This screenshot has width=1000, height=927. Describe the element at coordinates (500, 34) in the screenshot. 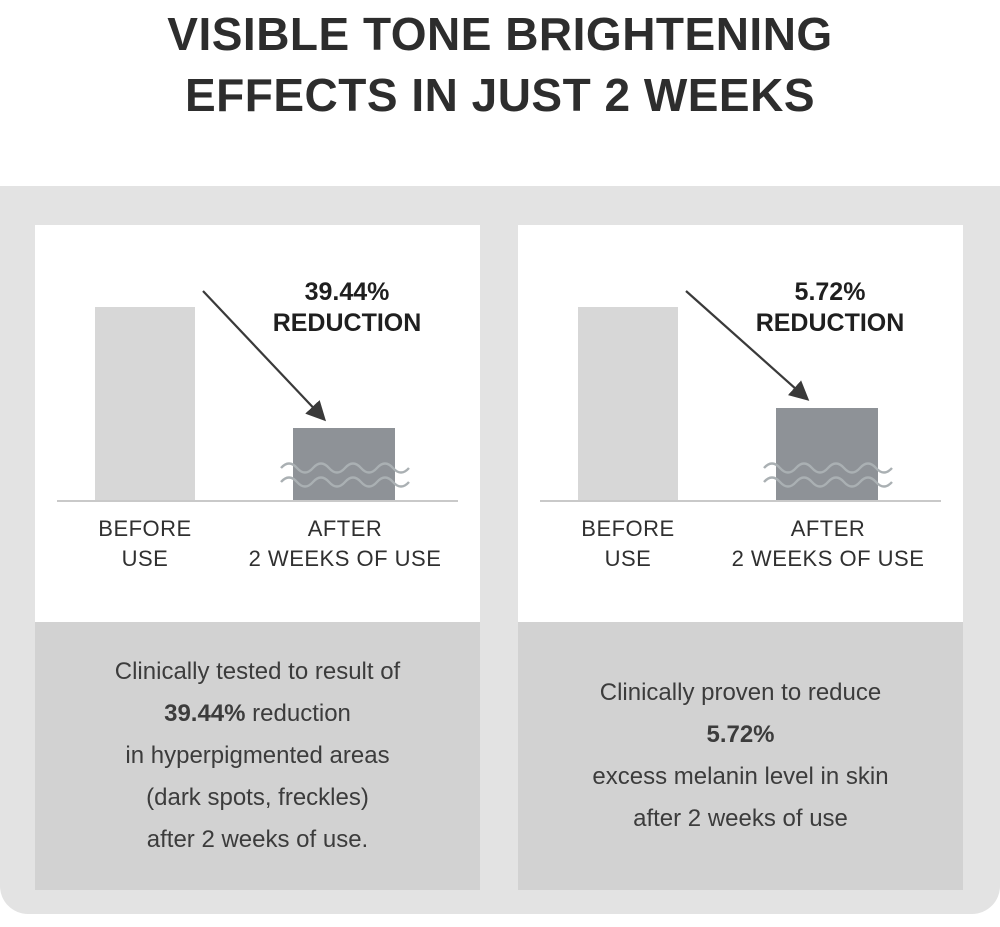

I see `title-line-1: VISIBLE TONE BRIGHTENING` at that location.